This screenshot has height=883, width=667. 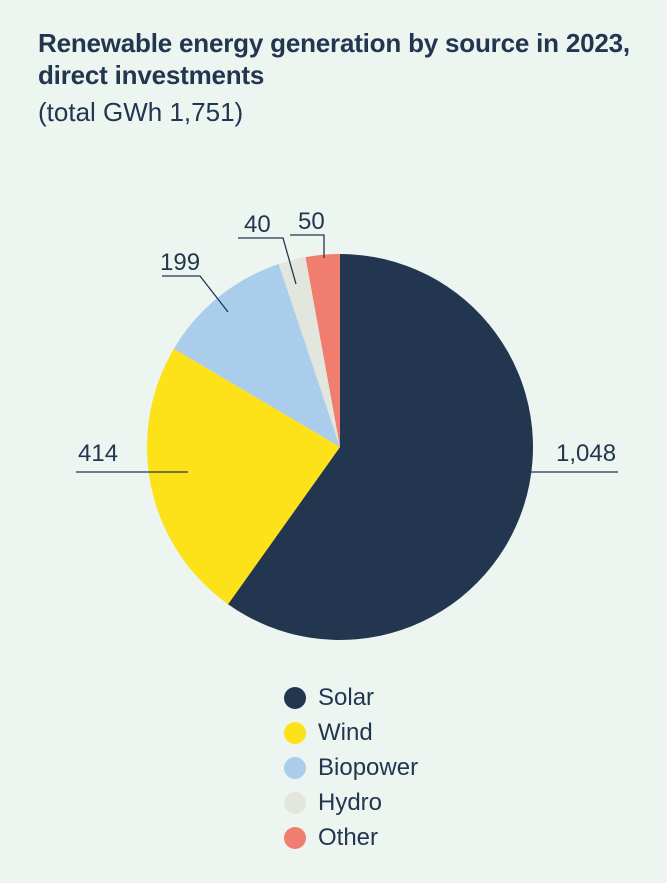 I want to click on legend-item-wind: Wind, so click(x=351, y=732).